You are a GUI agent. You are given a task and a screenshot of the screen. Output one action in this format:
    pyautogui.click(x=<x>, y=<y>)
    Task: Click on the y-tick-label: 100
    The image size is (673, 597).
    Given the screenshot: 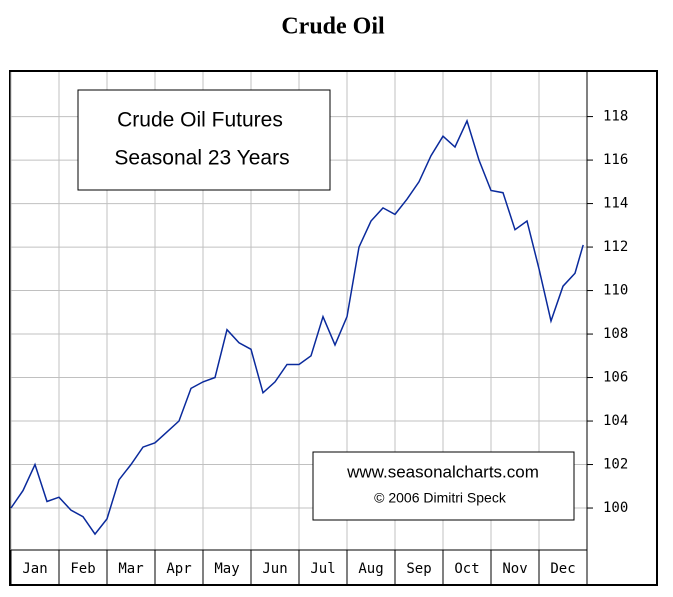 What is the action you would take?
    pyautogui.click(x=615, y=508)
    